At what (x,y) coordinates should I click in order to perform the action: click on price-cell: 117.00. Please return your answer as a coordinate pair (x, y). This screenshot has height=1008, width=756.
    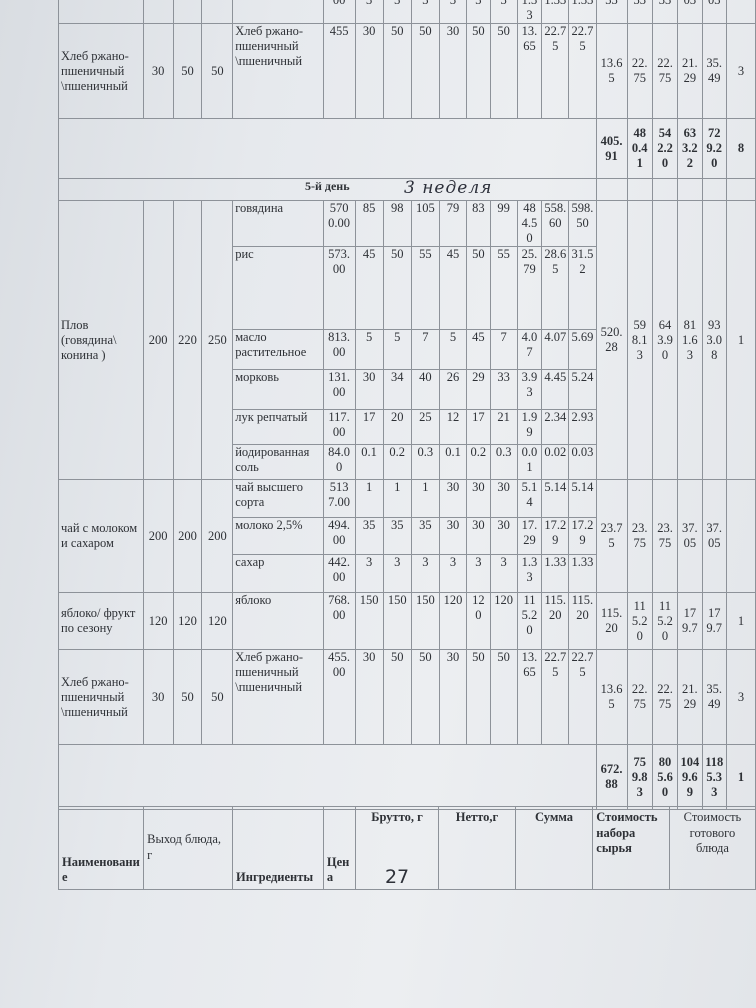
    Looking at the image, I should click on (339, 427).